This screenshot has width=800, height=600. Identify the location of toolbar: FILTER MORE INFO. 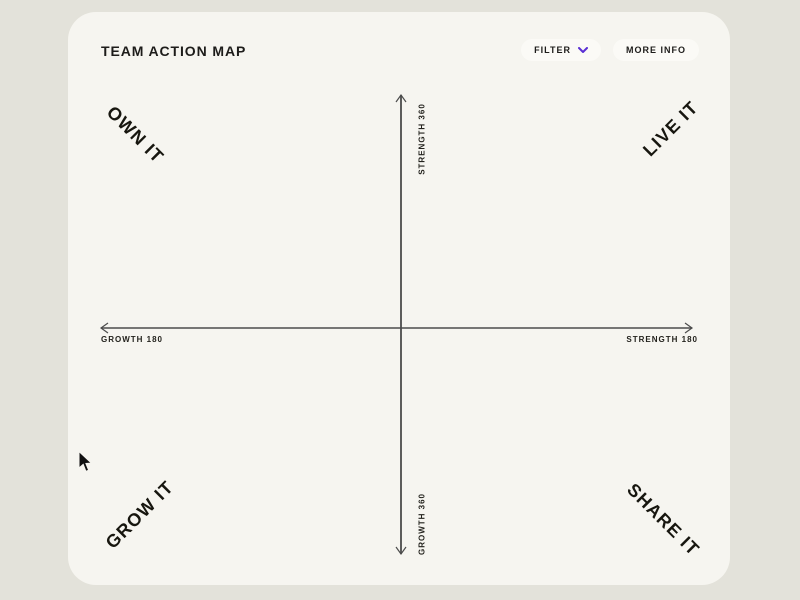
(610, 50).